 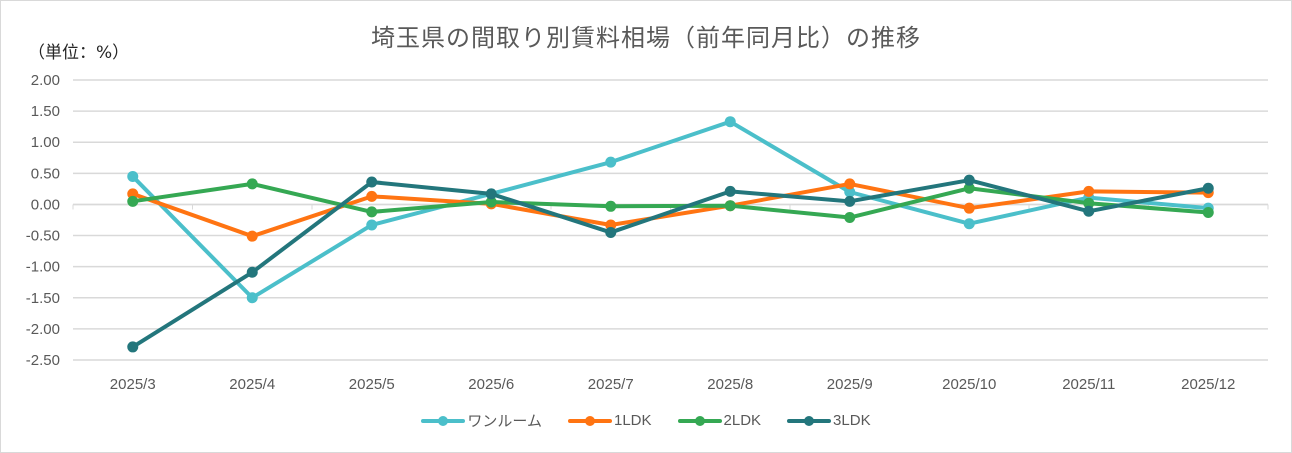 What do you see at coordinates (730, 384) in the screenshot?
I see `x-tick-label: 2025/8` at bounding box center [730, 384].